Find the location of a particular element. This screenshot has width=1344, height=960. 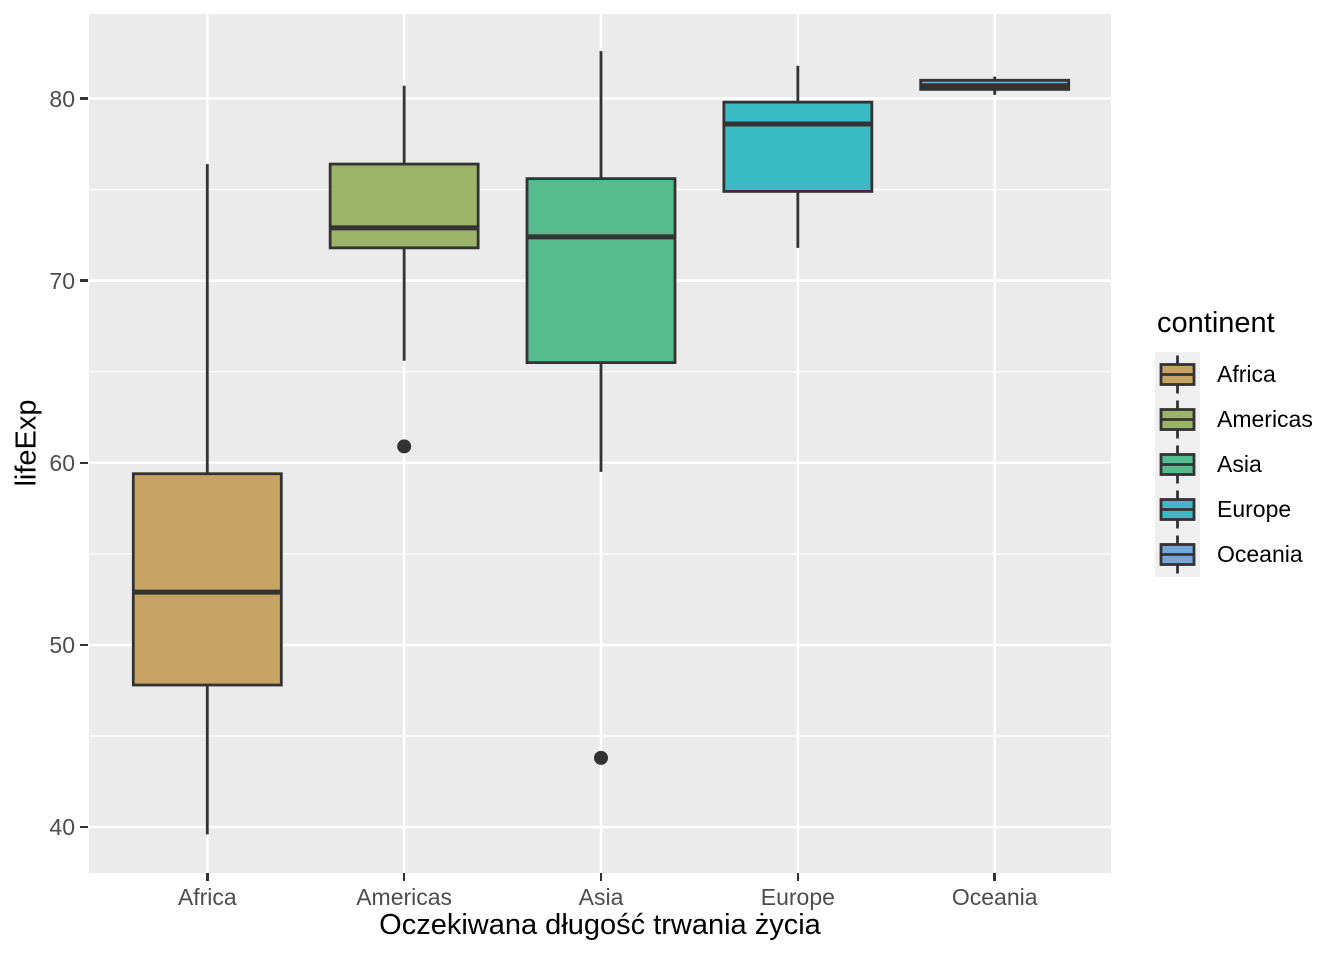

y-tick-label: 70 is located at coordinates (62, 280).